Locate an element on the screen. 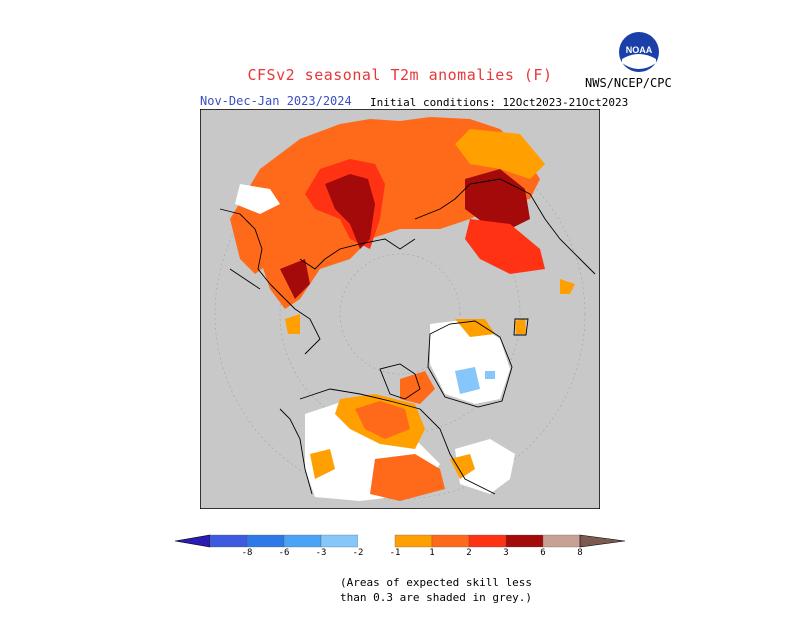 The height and width of the screenshot is (618, 800). colorbar-tick-label: 6 is located at coordinates (543, 553).